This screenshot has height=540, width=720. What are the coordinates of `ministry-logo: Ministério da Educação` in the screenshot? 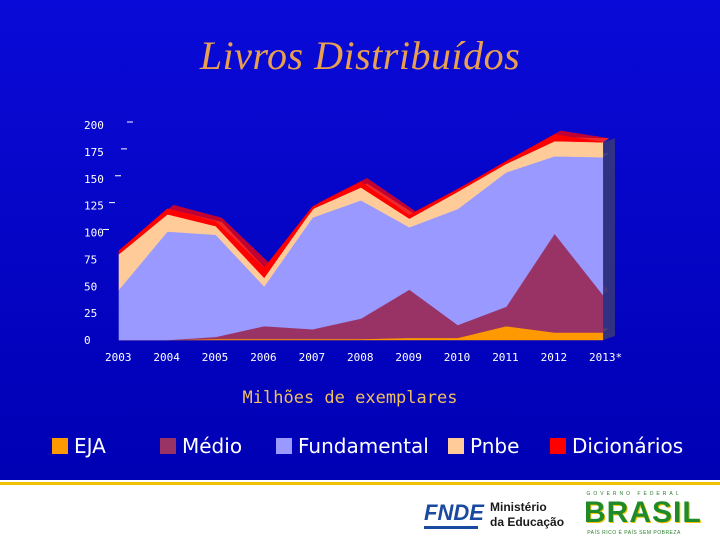 It's located at (527, 515).